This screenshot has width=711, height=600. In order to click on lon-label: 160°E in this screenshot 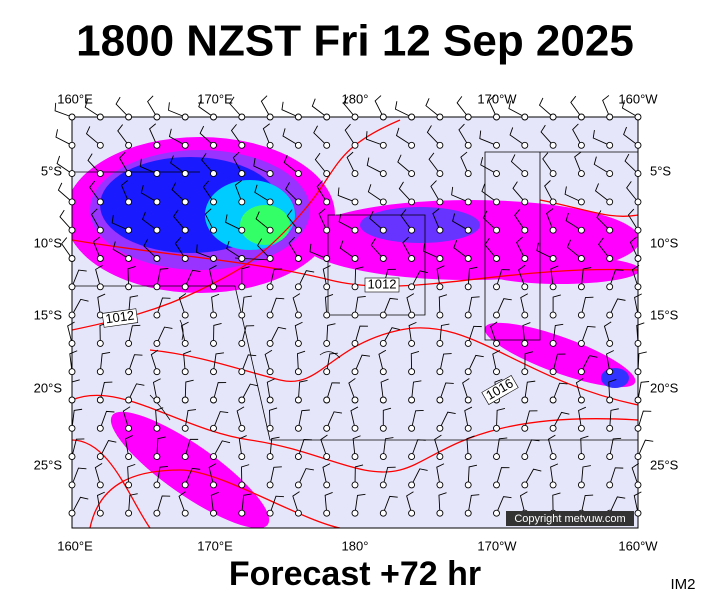, I will do `click(75, 545)`.